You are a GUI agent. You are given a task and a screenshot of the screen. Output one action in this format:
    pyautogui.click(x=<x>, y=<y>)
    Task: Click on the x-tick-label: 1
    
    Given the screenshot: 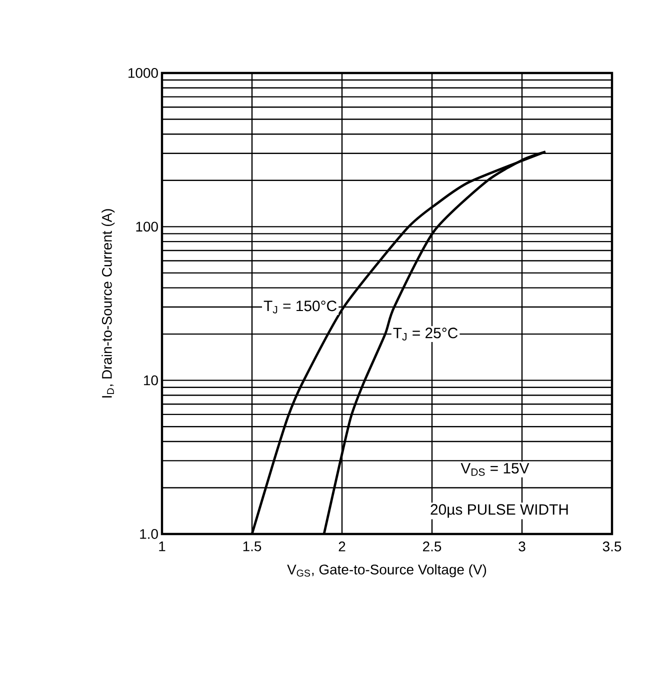 What is the action you would take?
    pyautogui.click(x=162, y=547)
    